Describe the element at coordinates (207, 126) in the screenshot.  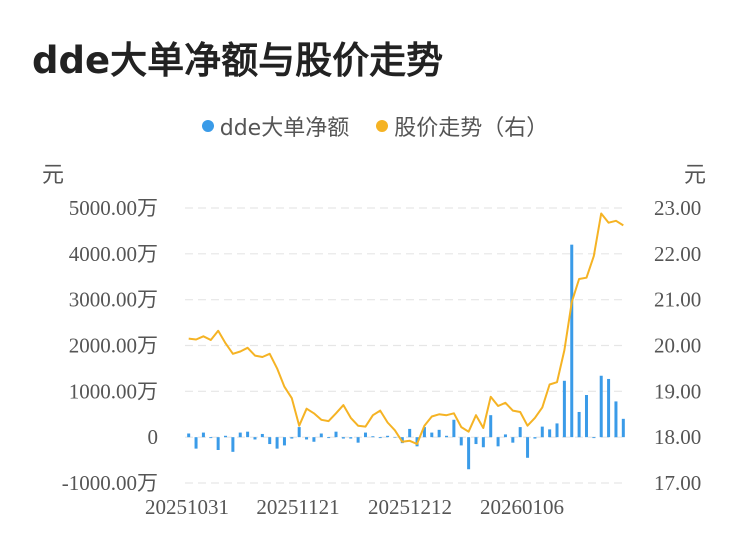
I see `legend-dot-bar` at that location.